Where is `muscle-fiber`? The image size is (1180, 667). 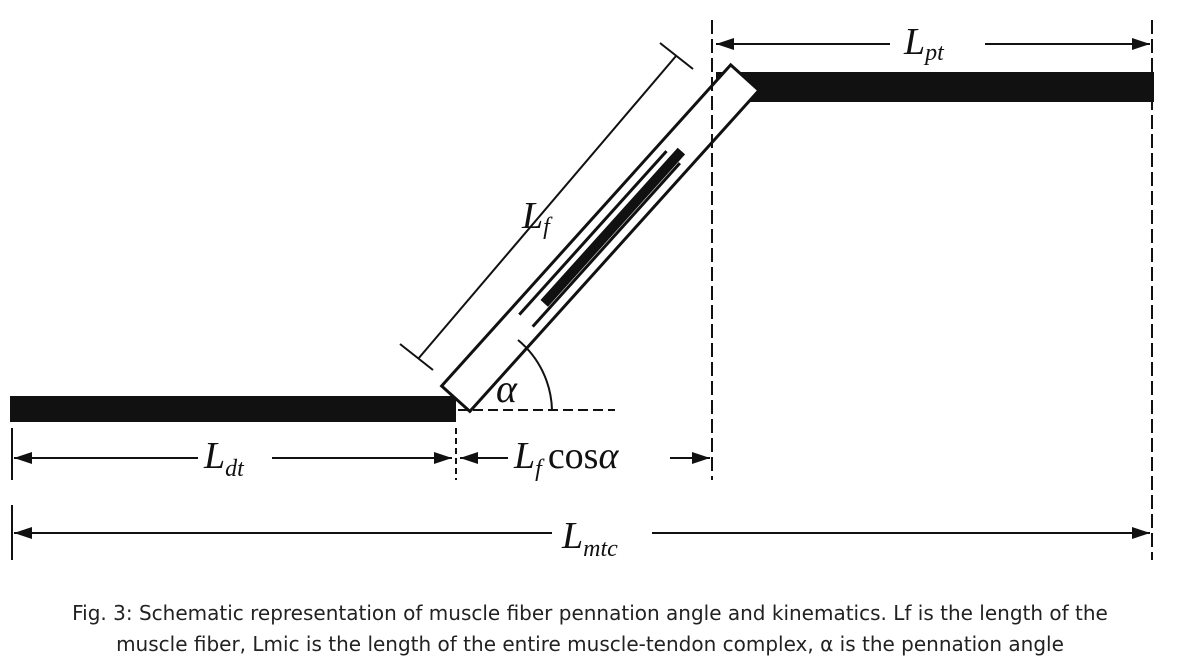
muscle-fiber is located at coordinates (600, 238).